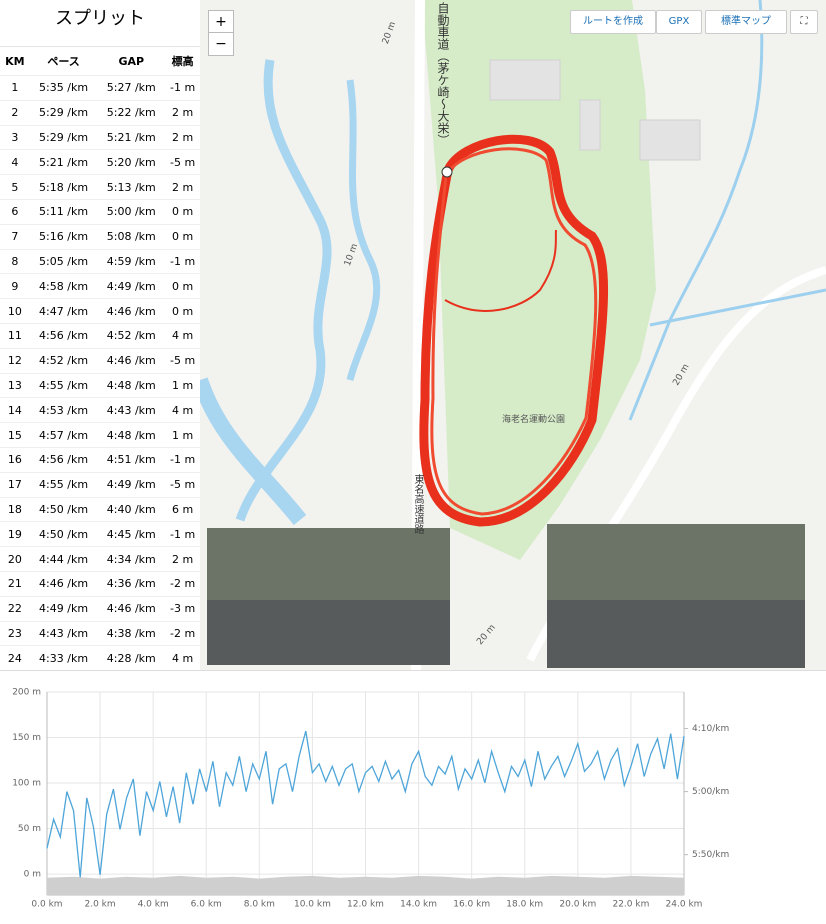 This screenshot has height=924, width=826. What do you see at coordinates (221, 22) in the screenshot?
I see `zoom-in-button: +` at bounding box center [221, 22].